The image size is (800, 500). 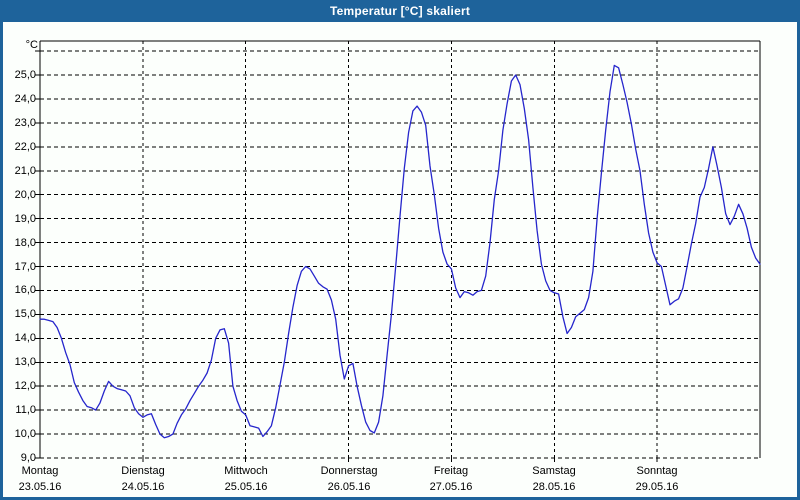 What do you see at coordinates (25, 338) in the screenshot?
I see `y-tick-label: 14,0` at bounding box center [25, 338].